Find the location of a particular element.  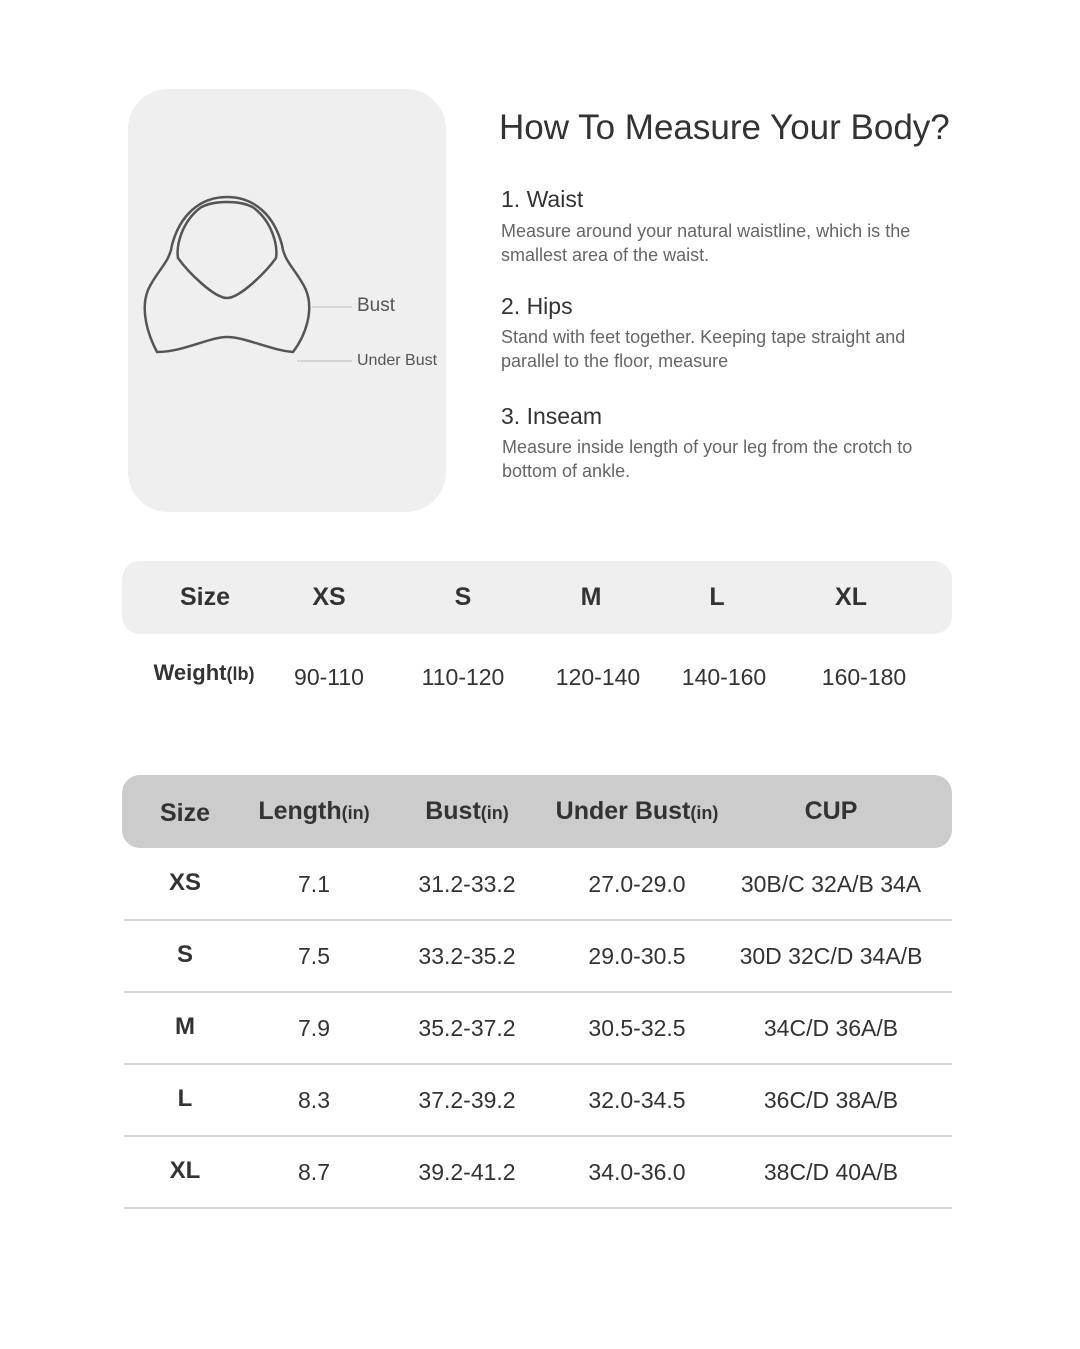

weight-row-label: Weight(lb) is located at coordinates (204, 673).